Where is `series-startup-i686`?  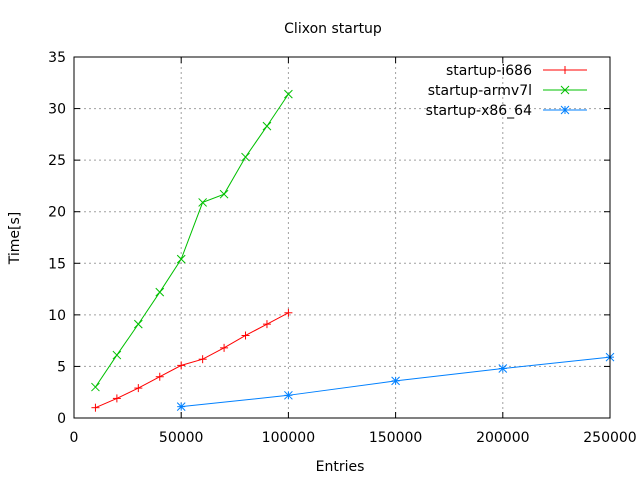
series-startup-i686 is located at coordinates (192, 360).